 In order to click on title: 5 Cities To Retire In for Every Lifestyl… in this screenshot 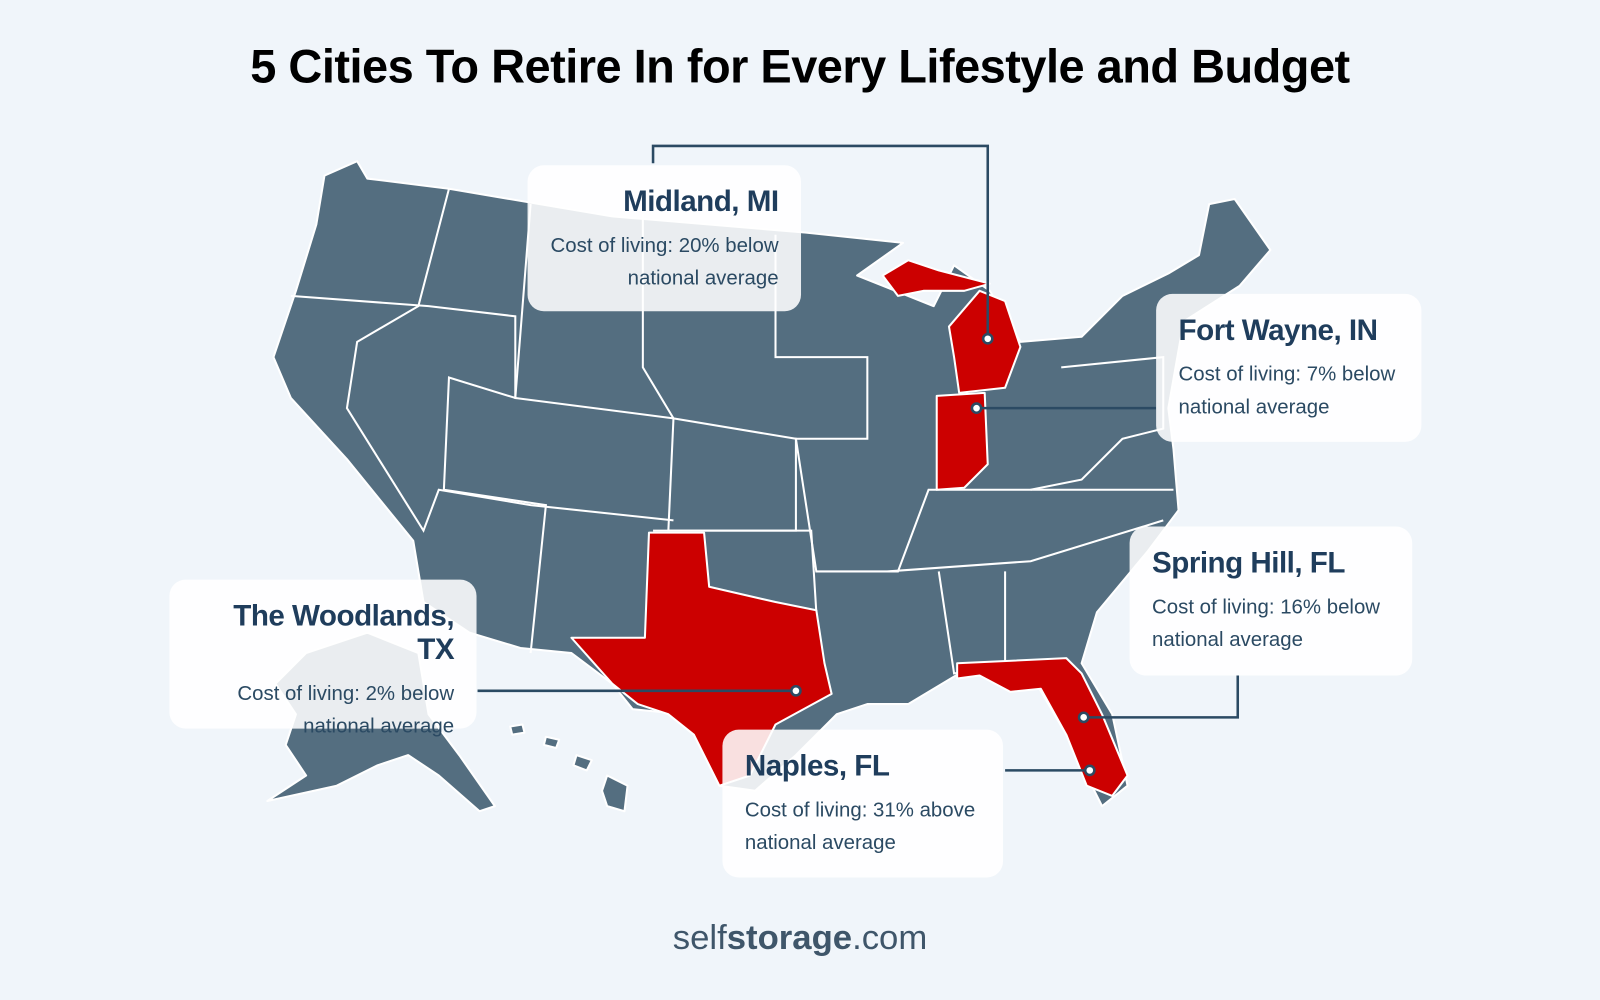, I will do `click(800, 66)`.